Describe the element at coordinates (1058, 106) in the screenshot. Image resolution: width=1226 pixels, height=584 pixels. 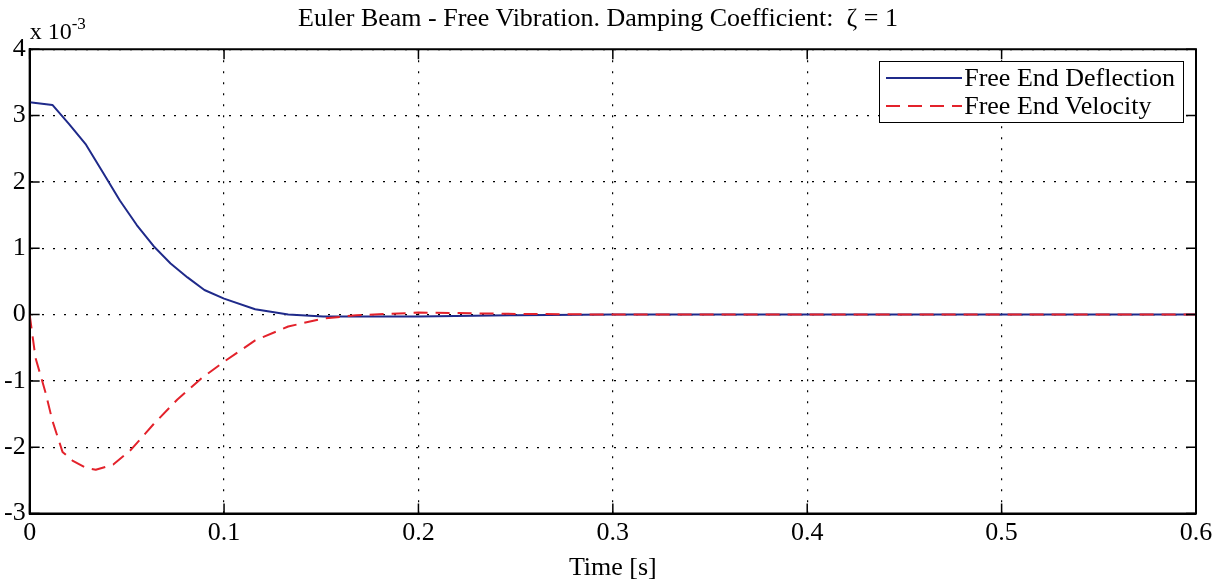
I see `legend-label: Free End Velocity` at that location.